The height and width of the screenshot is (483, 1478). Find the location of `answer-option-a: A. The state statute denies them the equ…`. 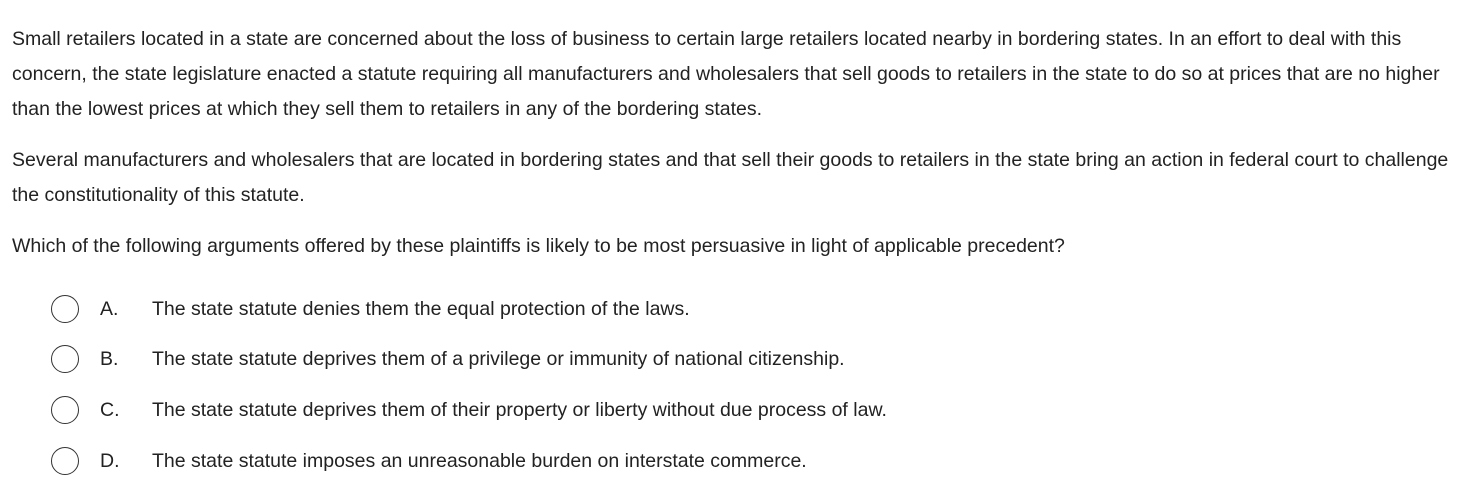

answer-option-a: A. The state statute denies them the equ… is located at coordinates (370, 309).